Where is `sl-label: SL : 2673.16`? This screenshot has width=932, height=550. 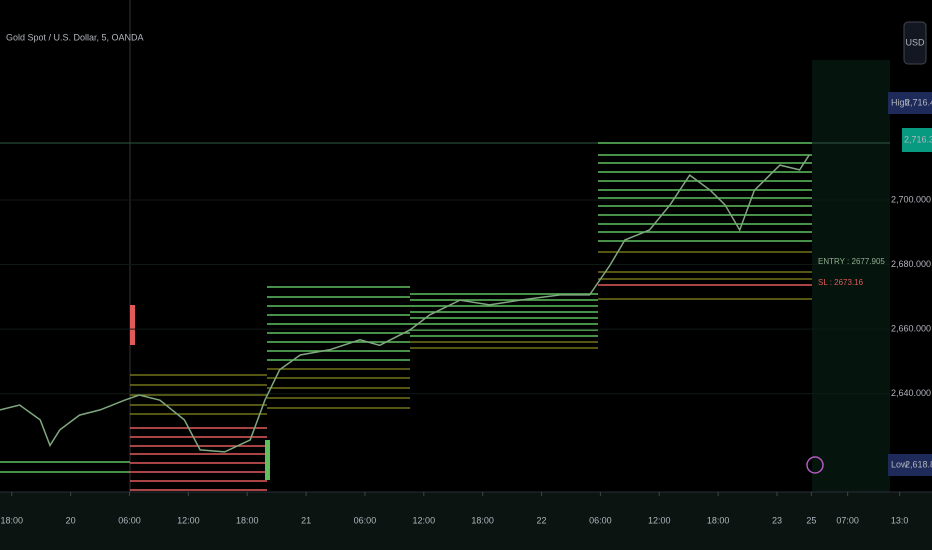
sl-label: SL : 2673.16 is located at coordinates (841, 282).